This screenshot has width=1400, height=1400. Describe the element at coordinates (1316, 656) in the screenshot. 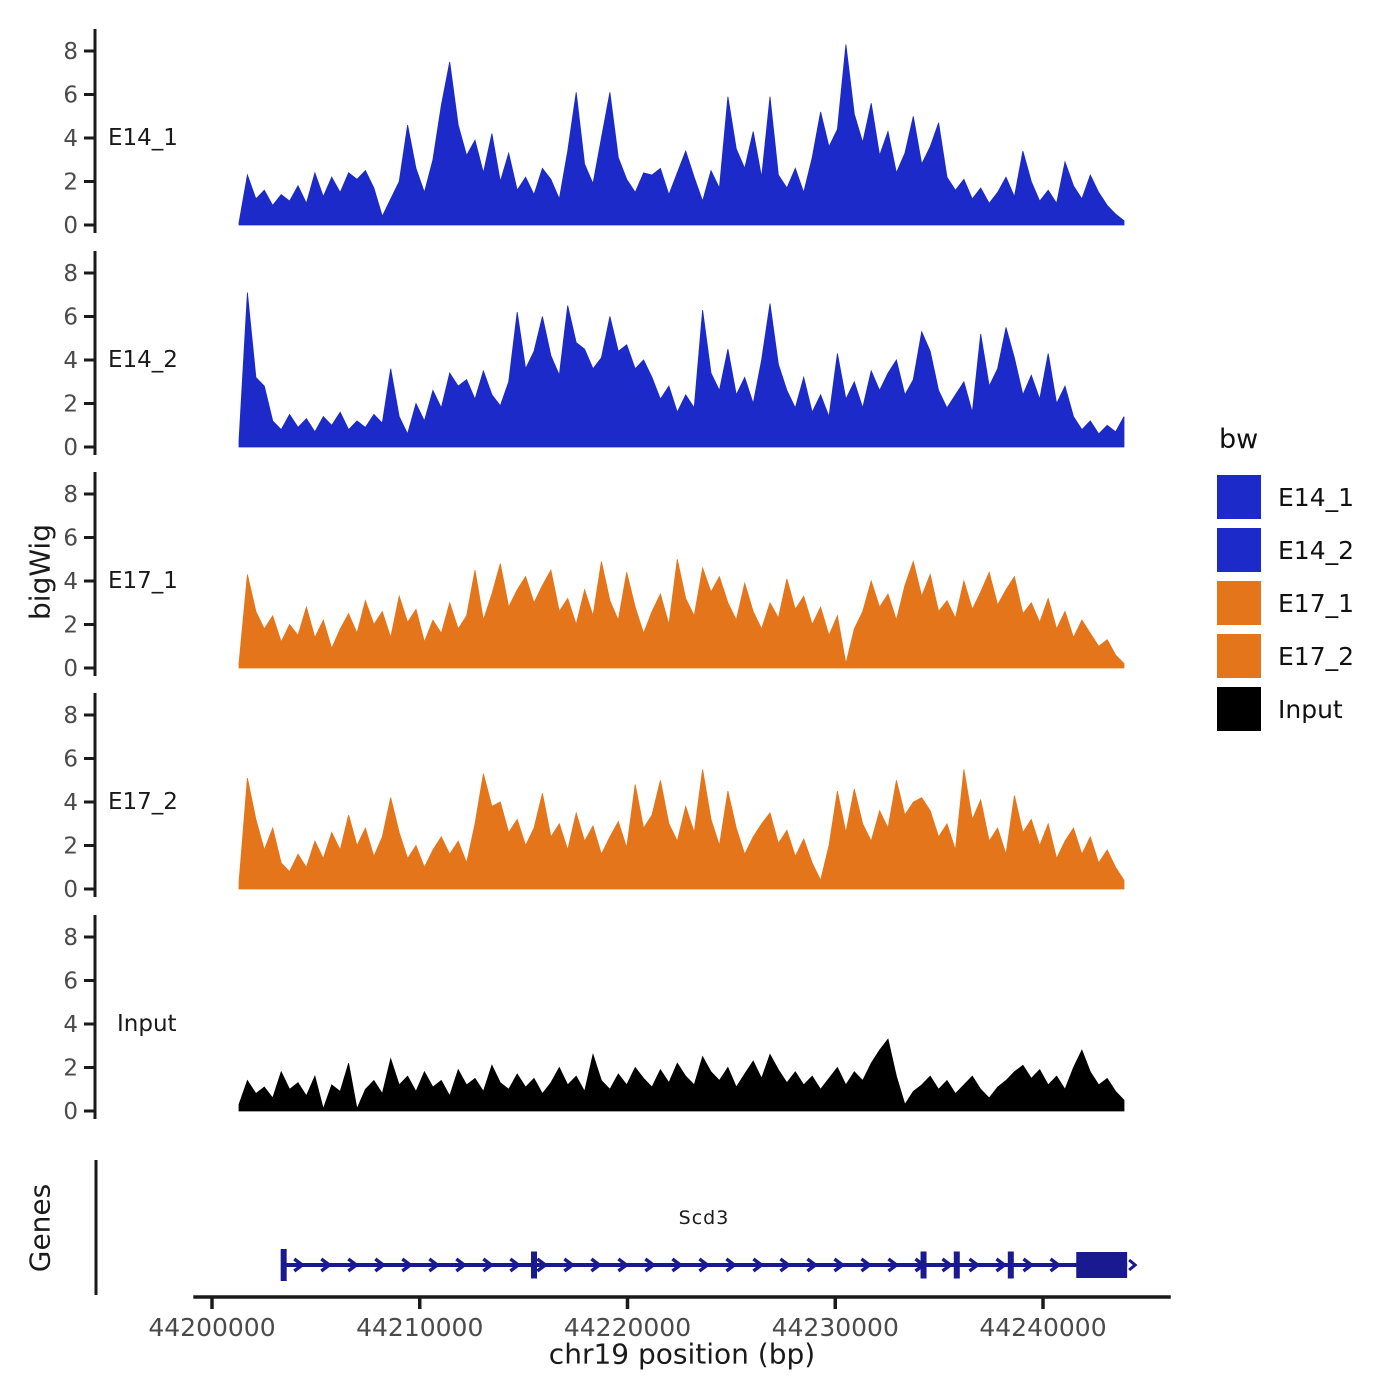

I see `legend-label-e17-2: E17_2` at that location.